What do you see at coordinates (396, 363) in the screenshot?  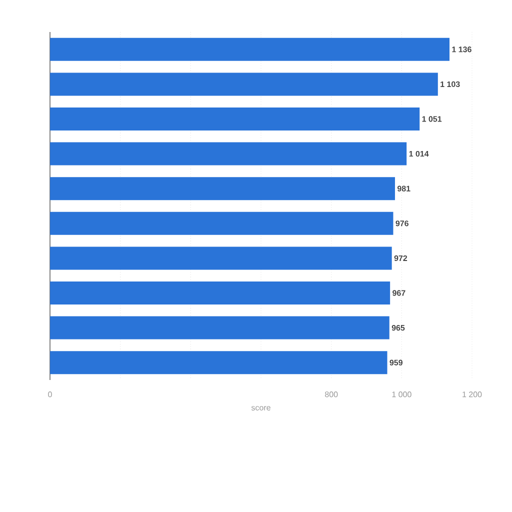 I see `data-label: 959` at bounding box center [396, 363].